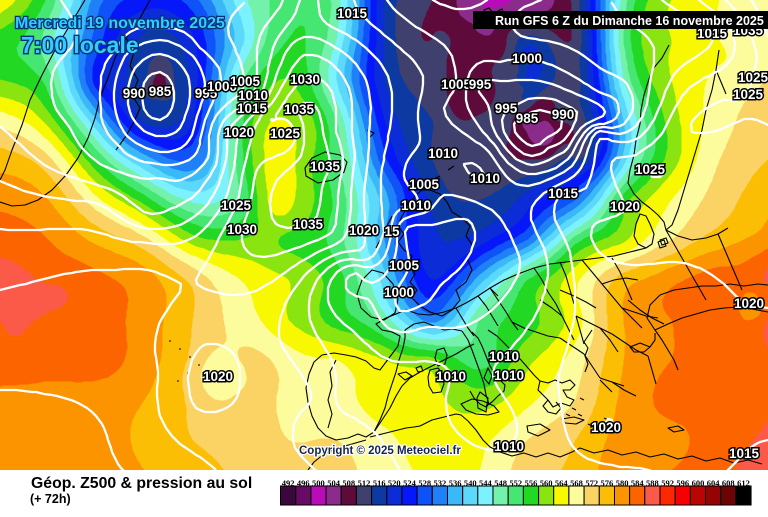 This screenshot has width=768, height=517. Describe the element at coordinates (470, 483) in the screenshot. I see `svg-text: 540` at that location.